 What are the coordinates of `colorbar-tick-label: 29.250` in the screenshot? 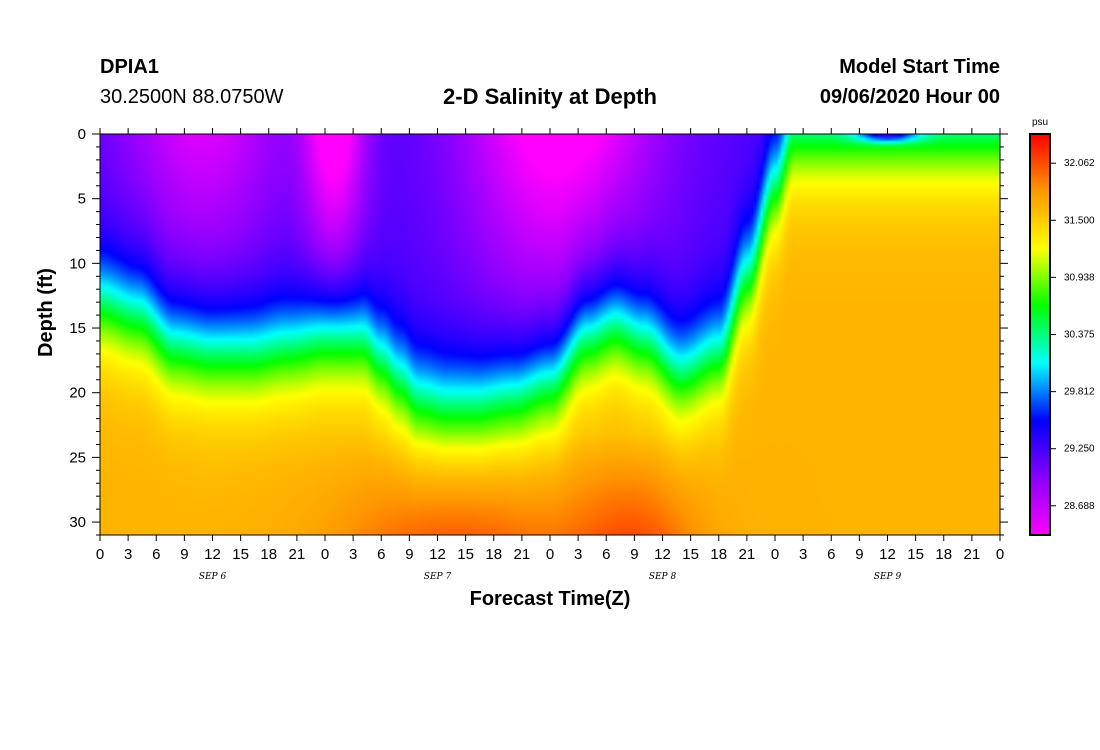 It's located at (1079, 449).